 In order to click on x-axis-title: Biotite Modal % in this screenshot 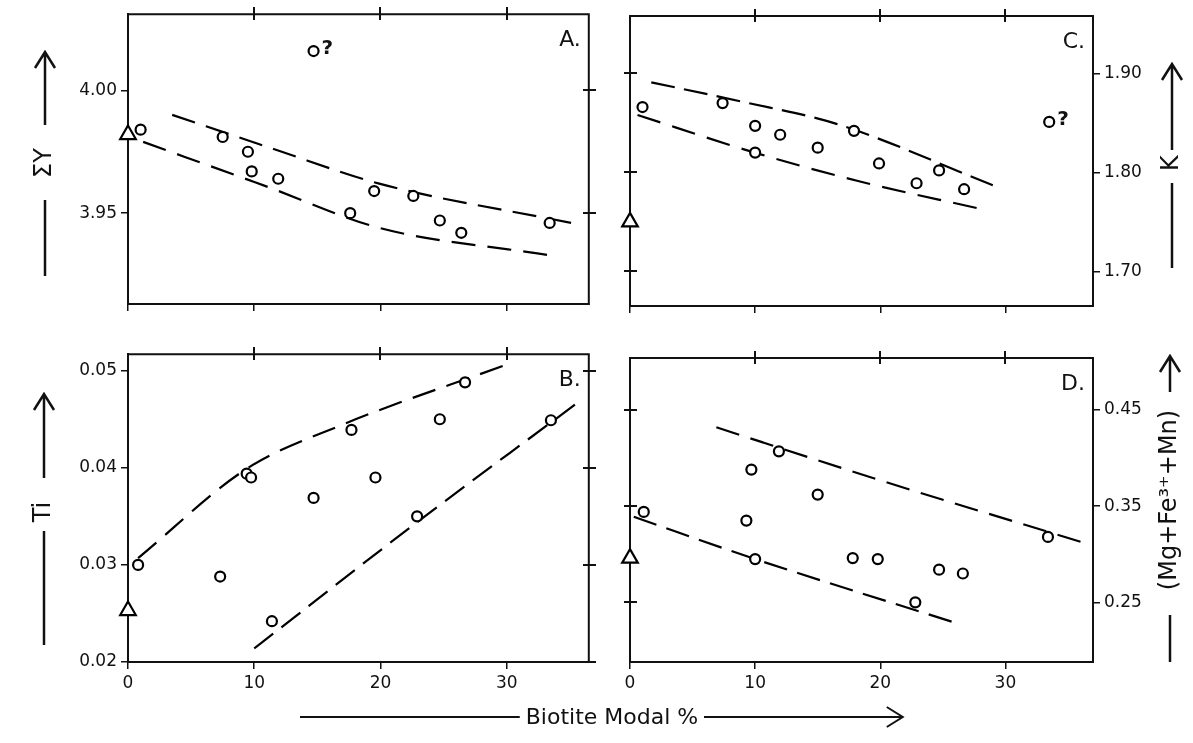, I will do `click(612, 717)`.